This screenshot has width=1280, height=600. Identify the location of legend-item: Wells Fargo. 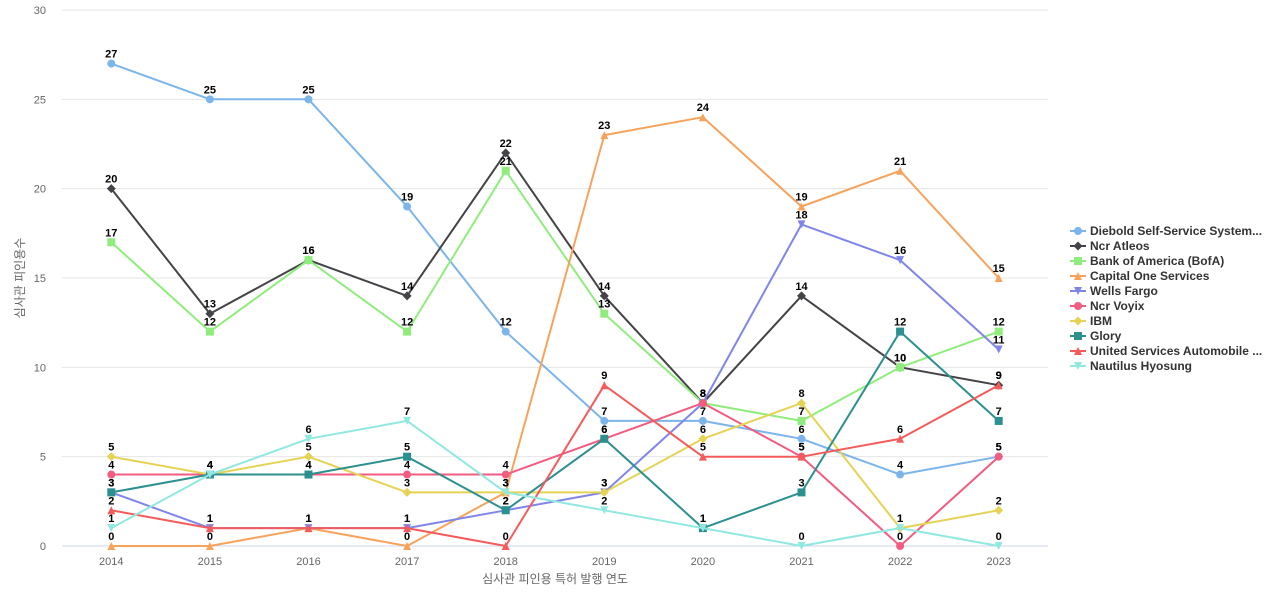
(1114, 291).